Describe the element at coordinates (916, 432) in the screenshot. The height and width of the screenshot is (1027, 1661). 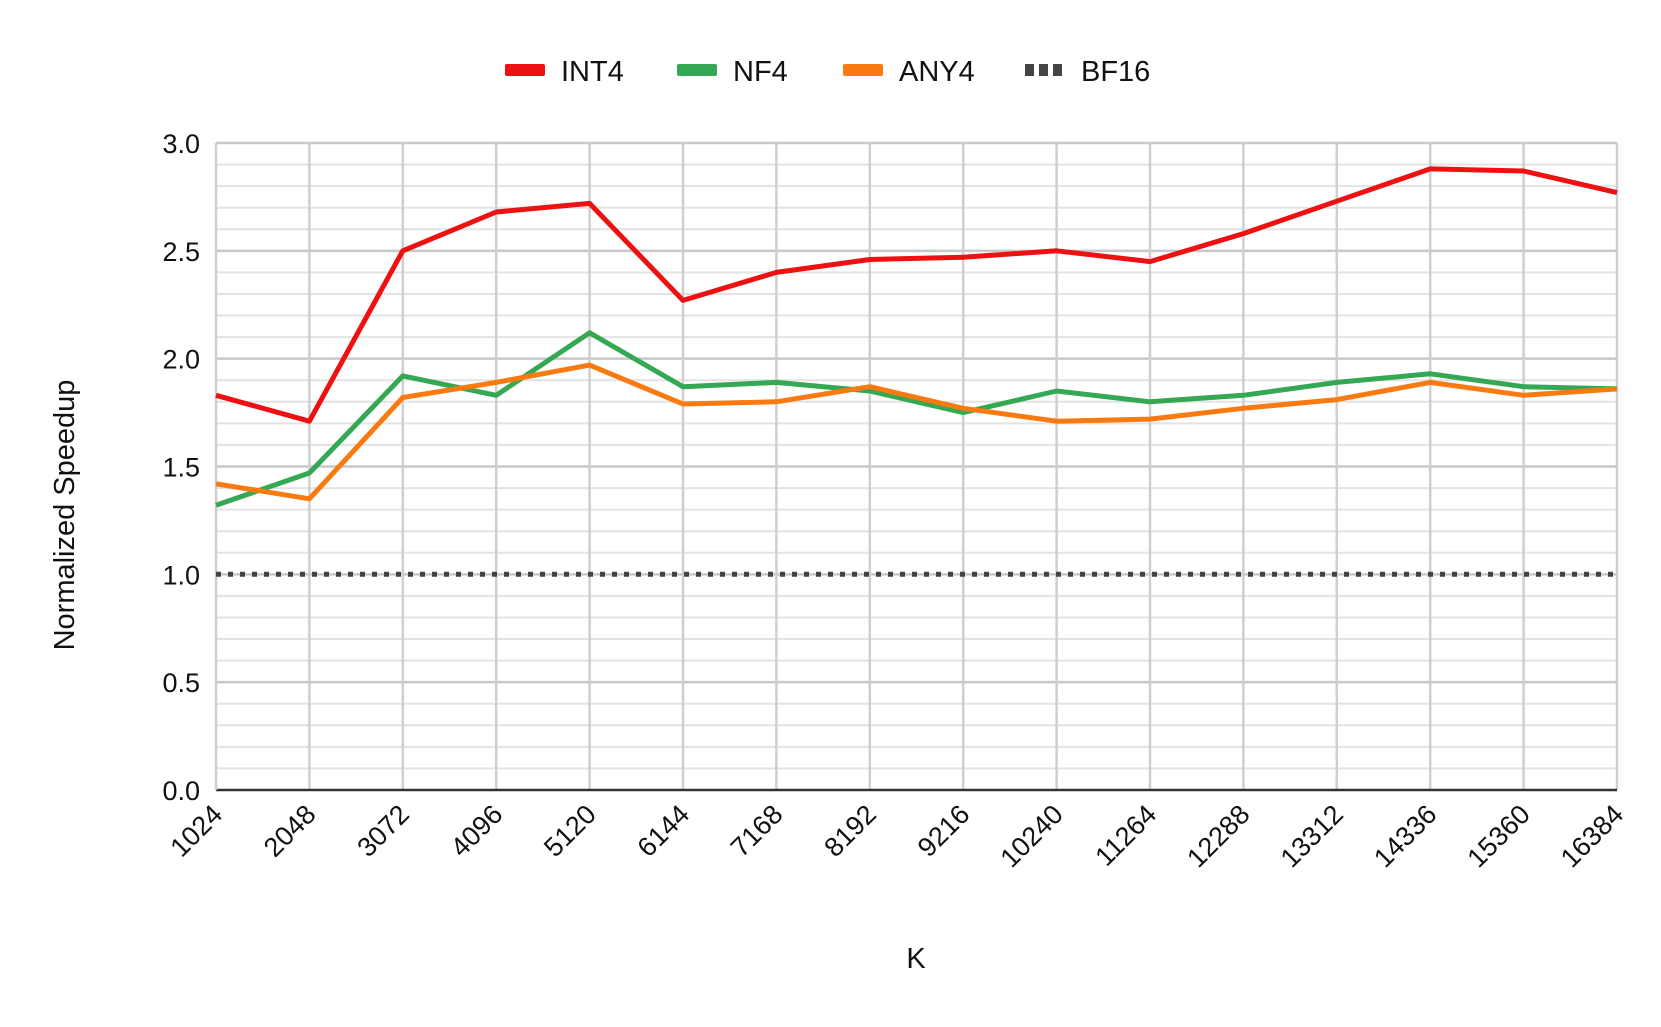
I see `series-line-any4` at that location.